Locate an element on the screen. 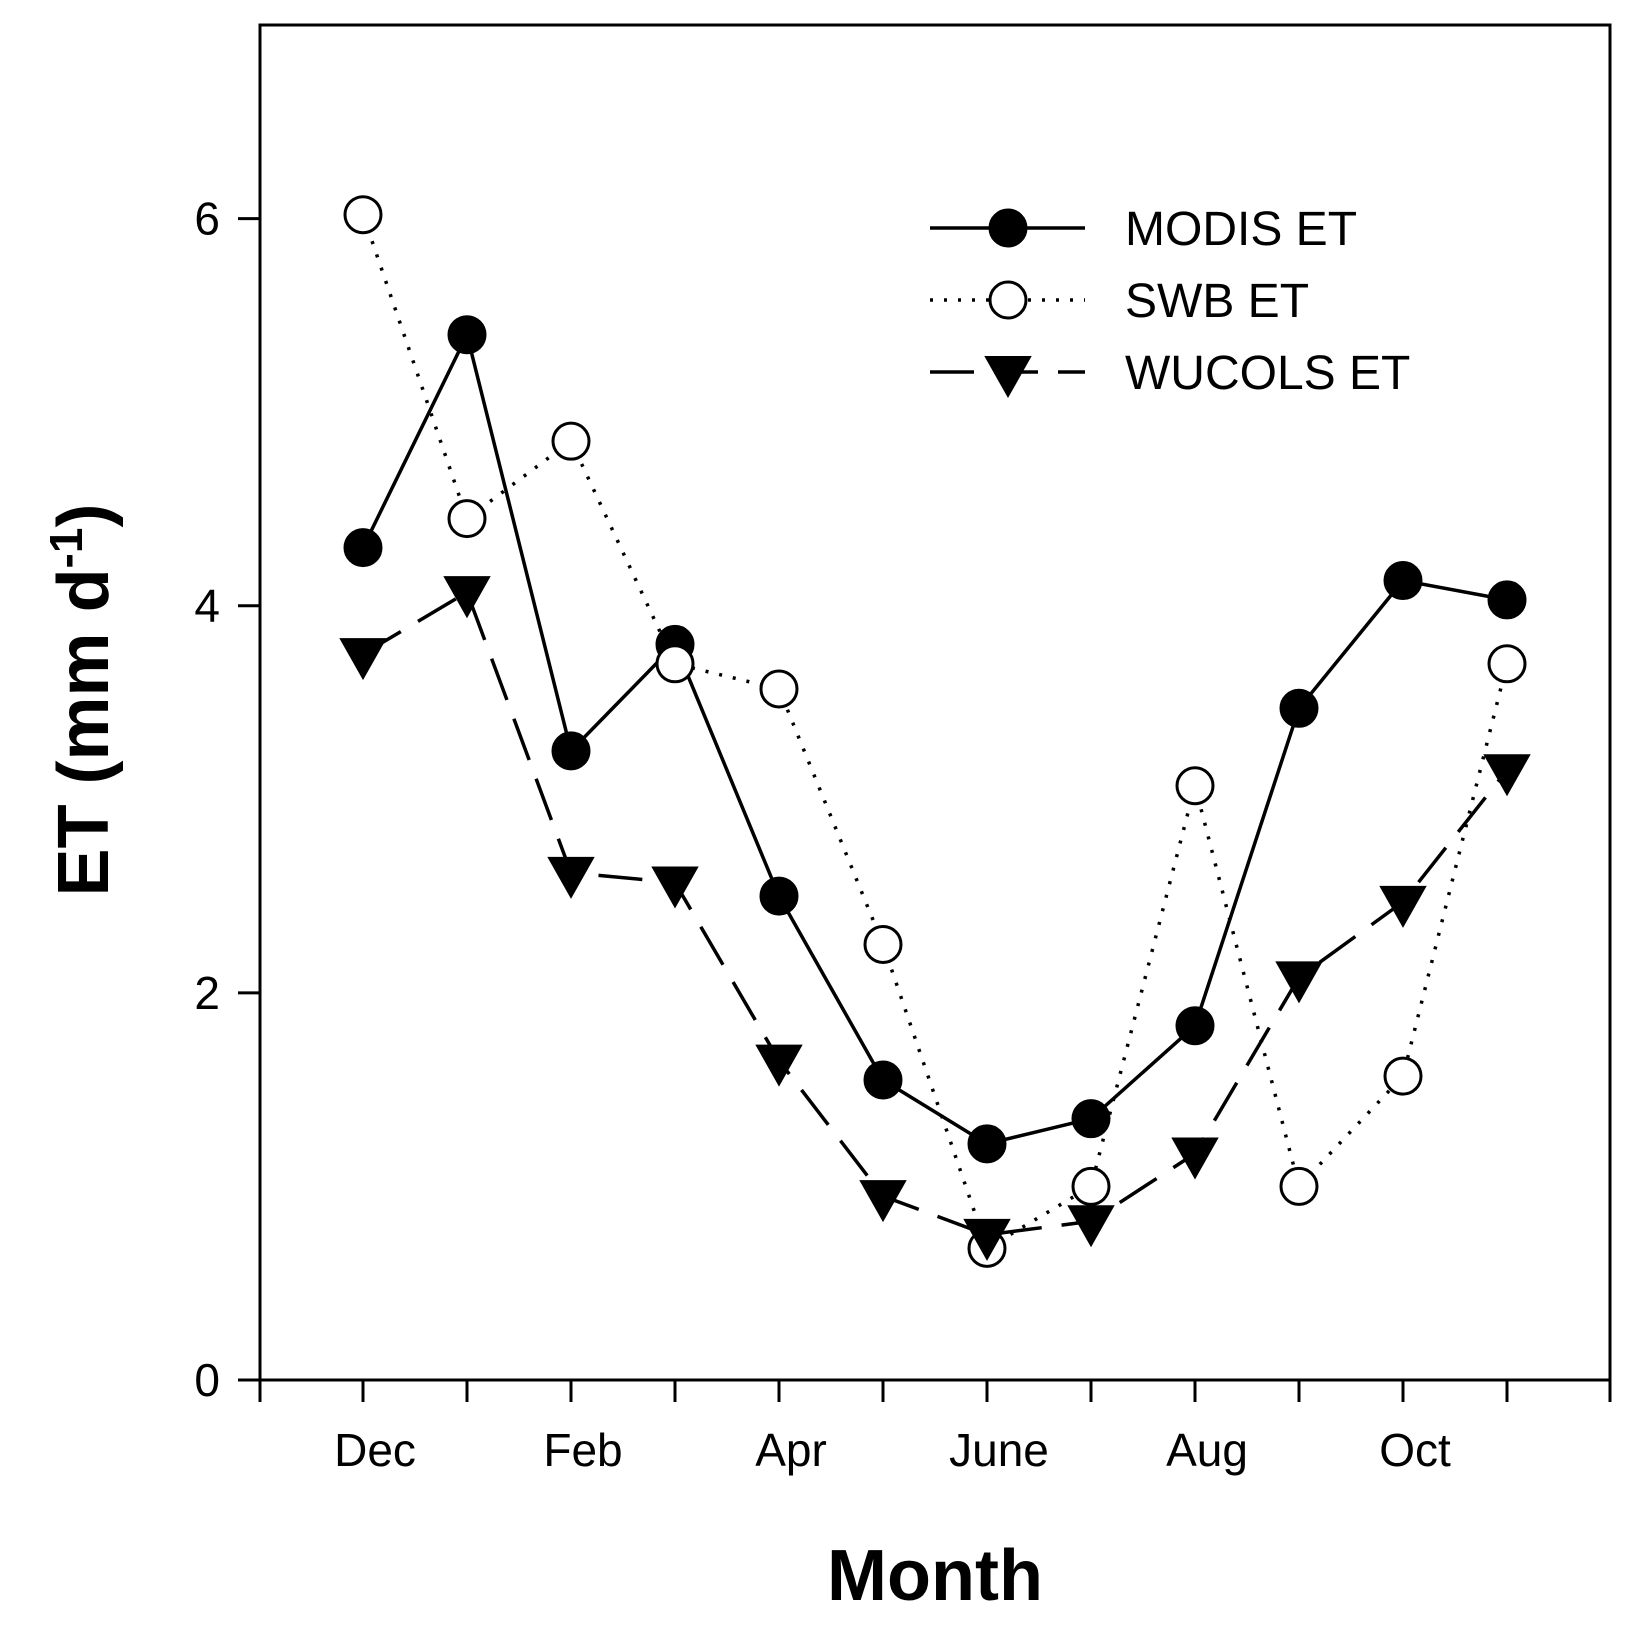 Image resolution: width=1631 pixels, height=1631 pixels. legend-modis-et-marker is located at coordinates (1008, 228).